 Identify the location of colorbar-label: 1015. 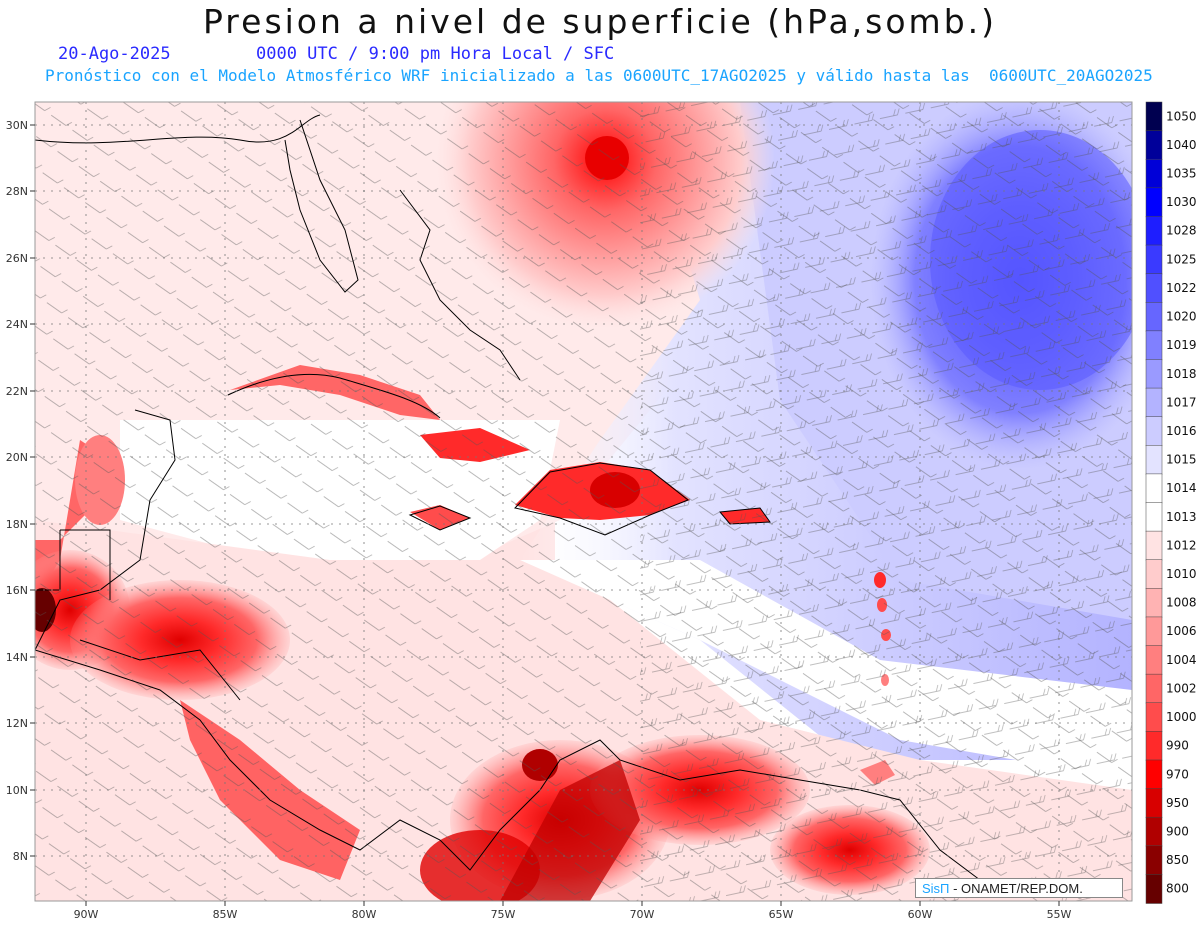
(1181, 460).